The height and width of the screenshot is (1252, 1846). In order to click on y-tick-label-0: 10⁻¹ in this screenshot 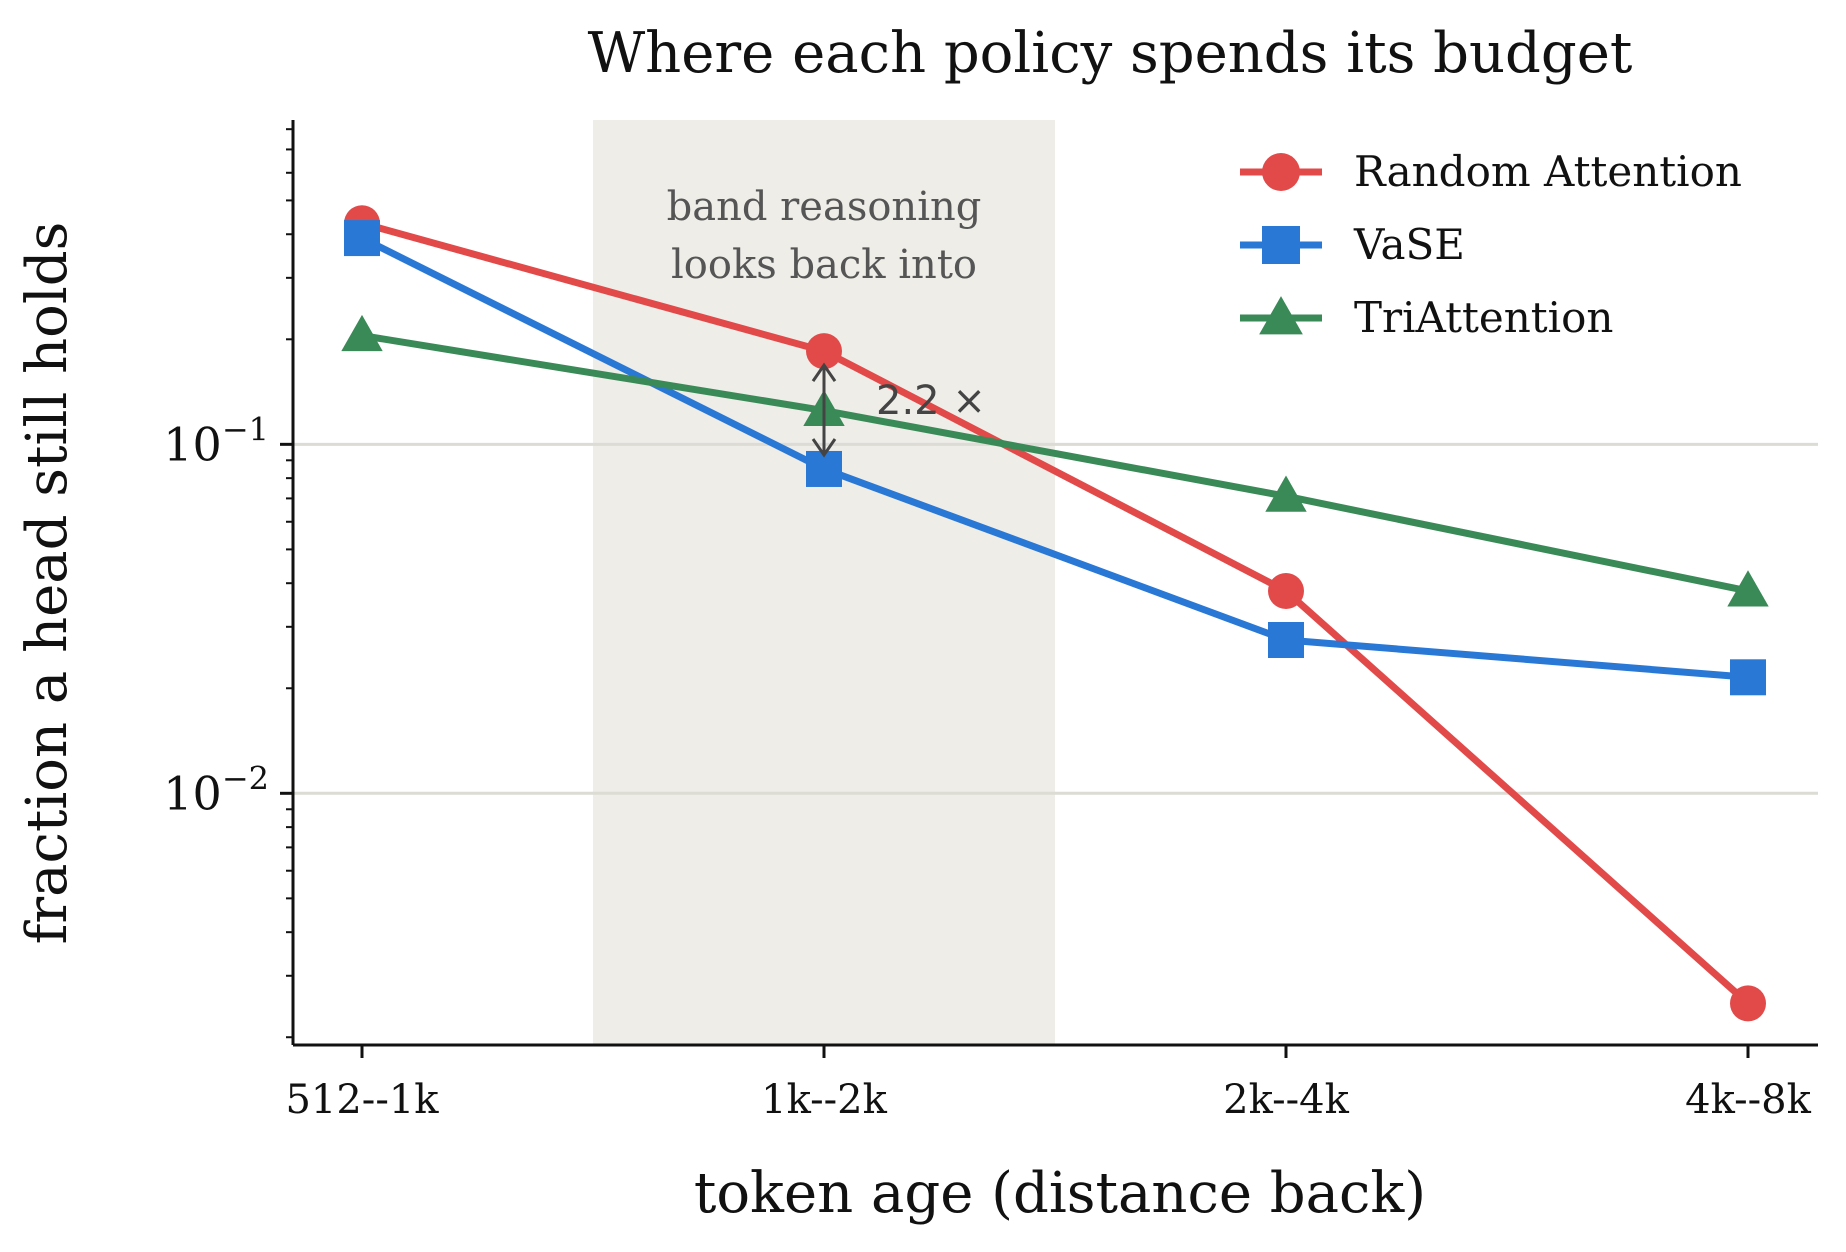, I will do `click(216, 440)`.